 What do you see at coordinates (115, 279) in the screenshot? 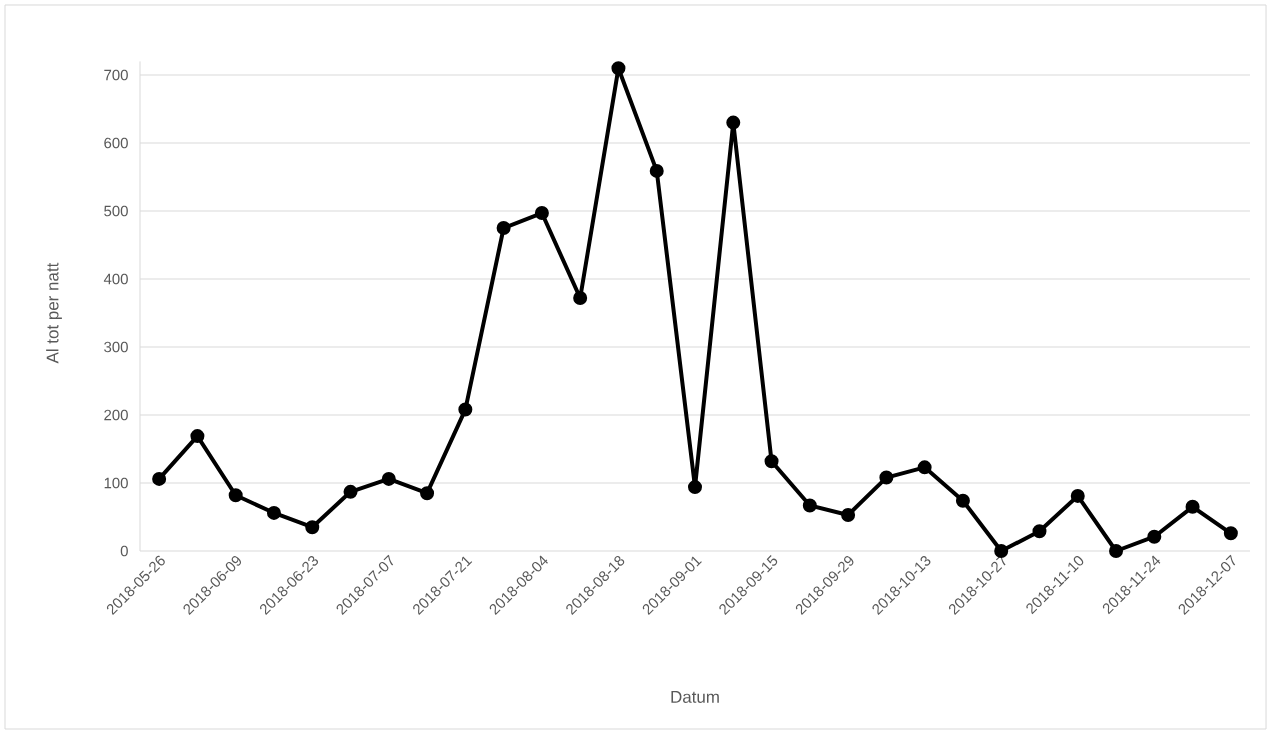
I see `y-tick-label: 400` at bounding box center [115, 279].